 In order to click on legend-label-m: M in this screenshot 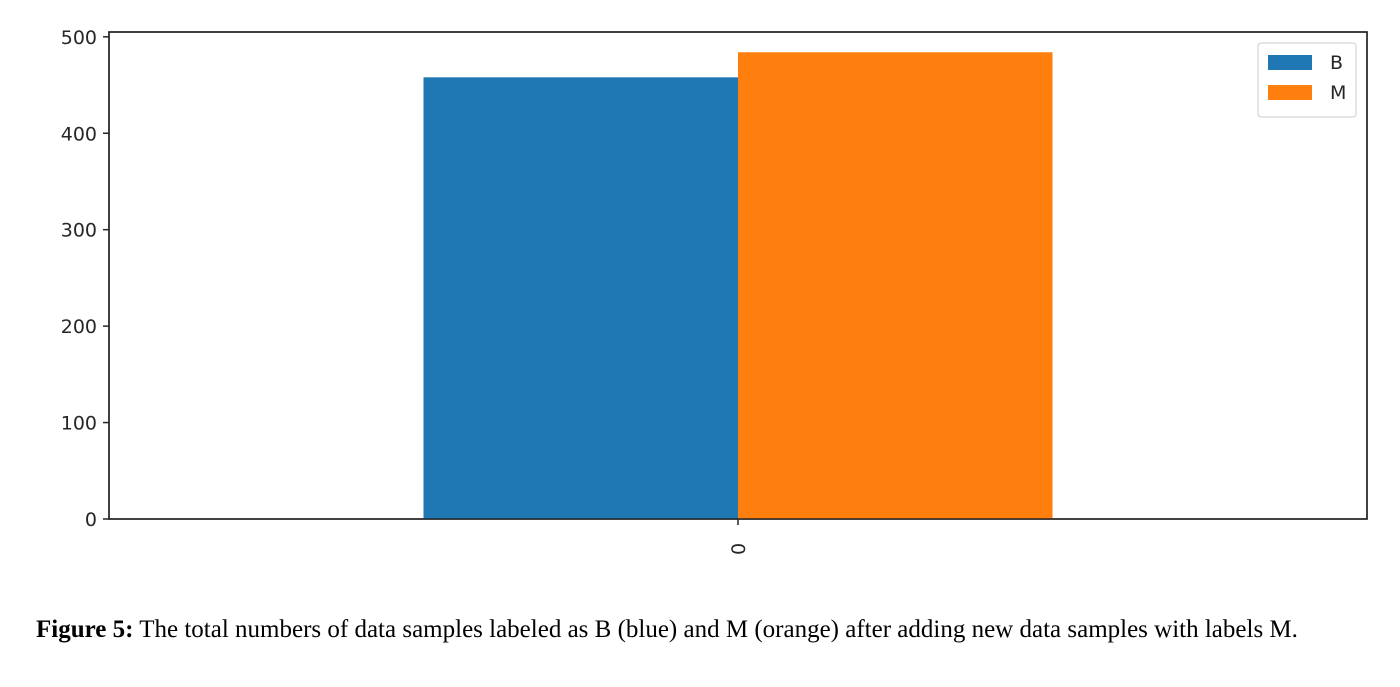, I will do `click(1338, 93)`.